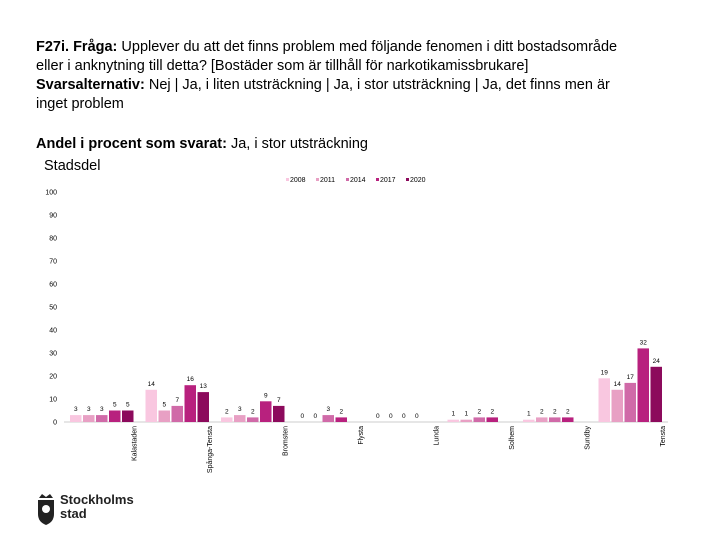 The image size is (720, 540). What do you see at coordinates (55, 423) in the screenshot?
I see `y-tick-label: 0` at bounding box center [55, 423].